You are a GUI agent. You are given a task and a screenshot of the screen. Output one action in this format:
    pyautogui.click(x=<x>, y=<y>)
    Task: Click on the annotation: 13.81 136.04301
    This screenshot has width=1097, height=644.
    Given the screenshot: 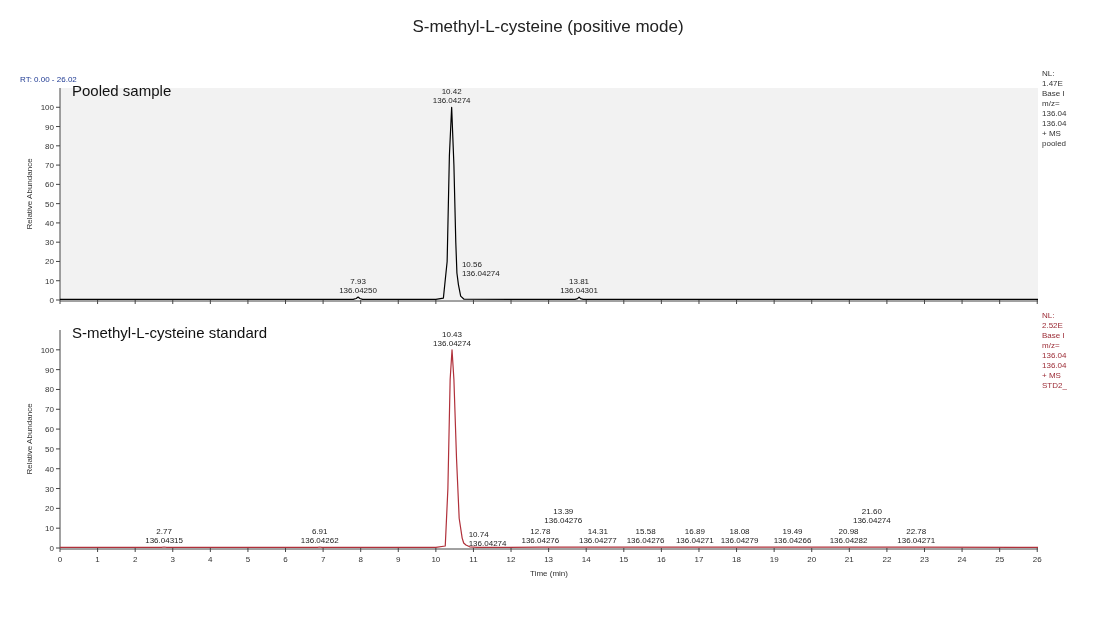 What is the action you would take?
    pyautogui.click(x=579, y=286)
    